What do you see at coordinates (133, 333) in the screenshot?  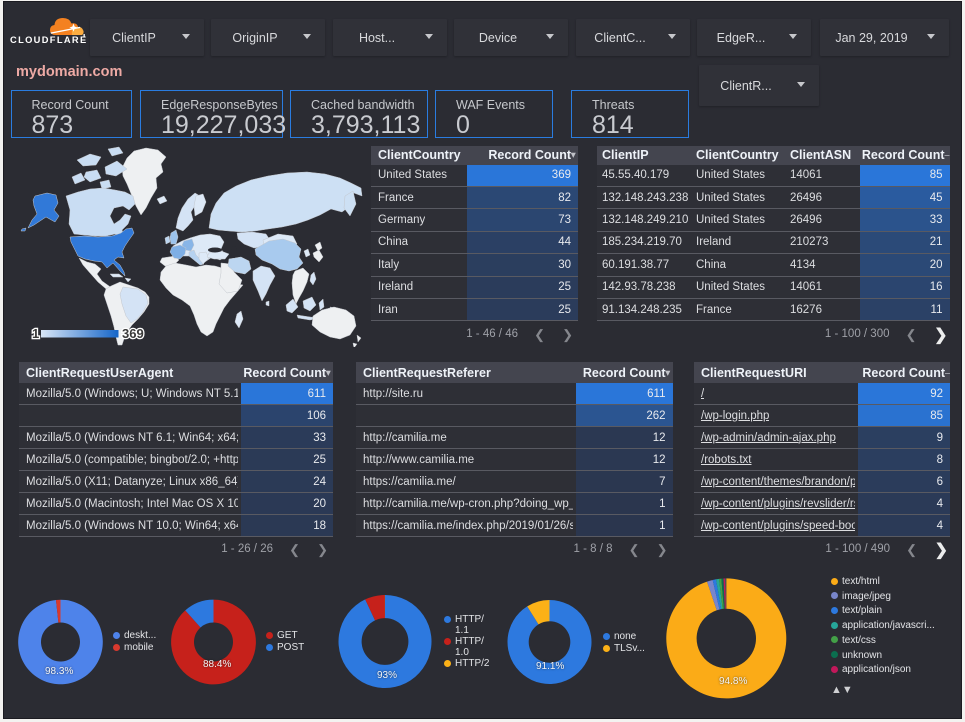 I see `svg-text: 369` at bounding box center [133, 333].